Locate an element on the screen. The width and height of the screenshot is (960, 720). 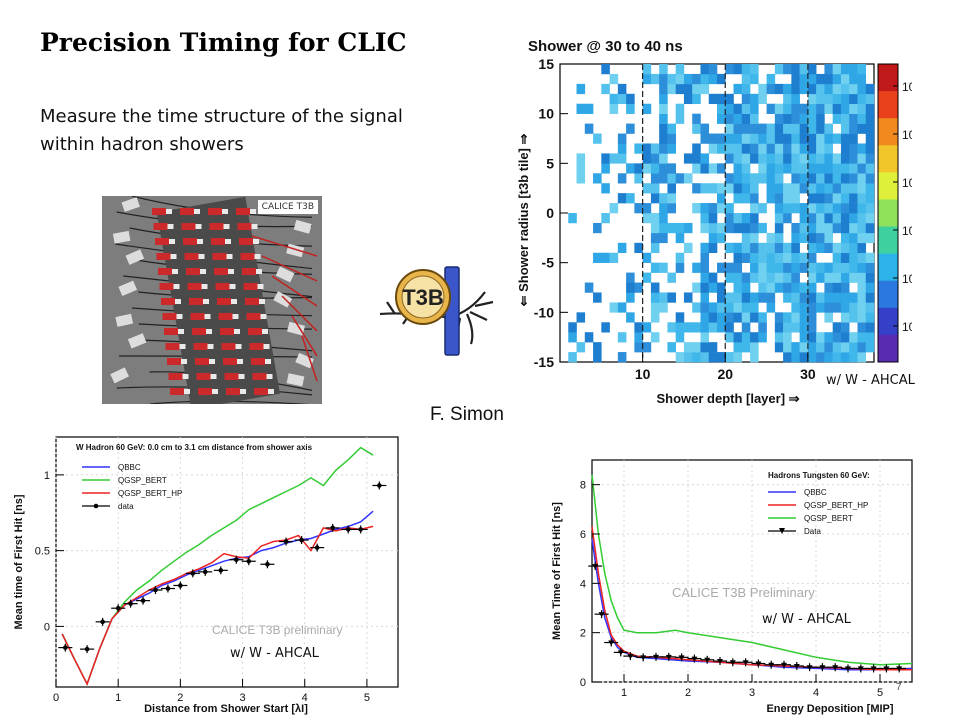
distance-legend-item: QGSP_BERT is located at coordinates (124, 480).